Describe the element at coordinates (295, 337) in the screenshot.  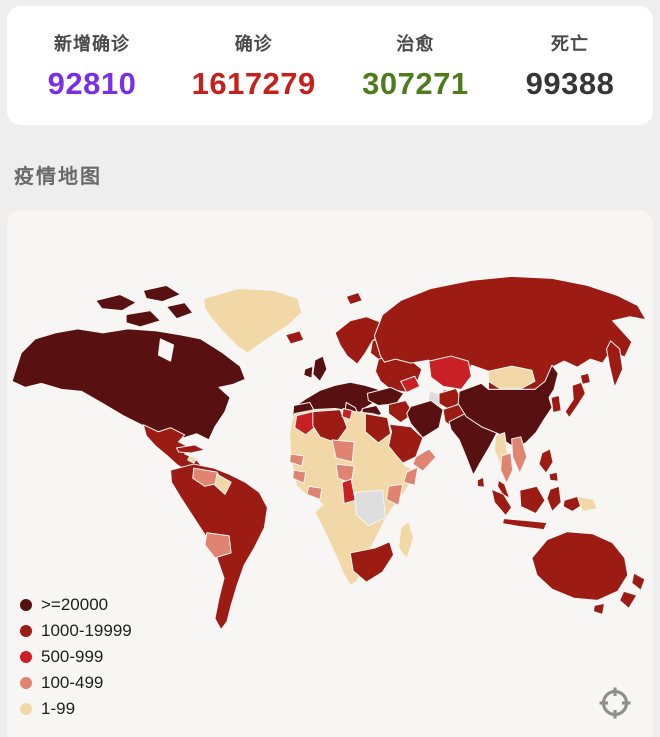
I see `region-iceland` at that location.